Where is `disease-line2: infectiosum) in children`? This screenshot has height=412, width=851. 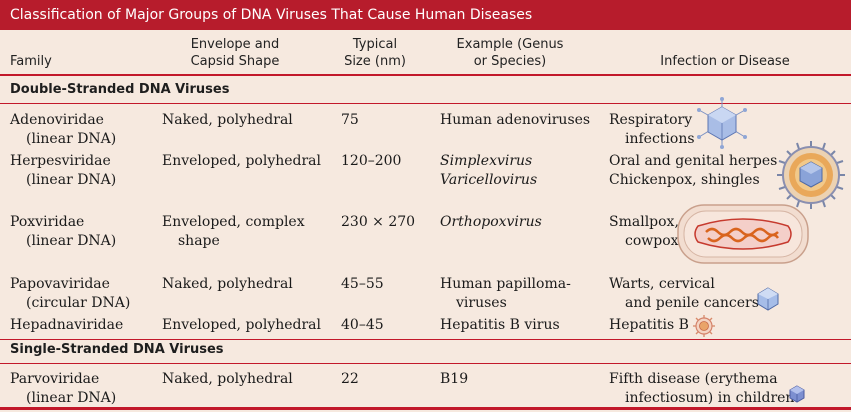 disease-line2: infectiosum) in children is located at coordinates (710, 398).